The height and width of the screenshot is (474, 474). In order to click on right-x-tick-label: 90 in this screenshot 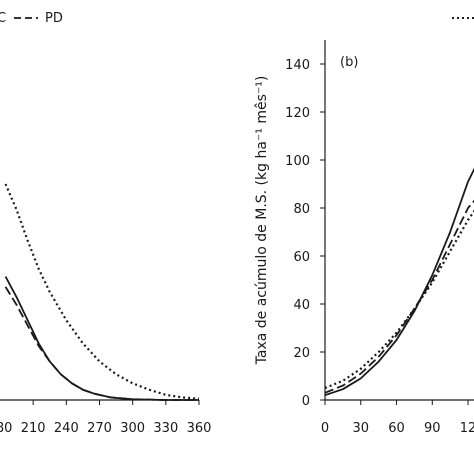, I will do `click(432, 428)`.